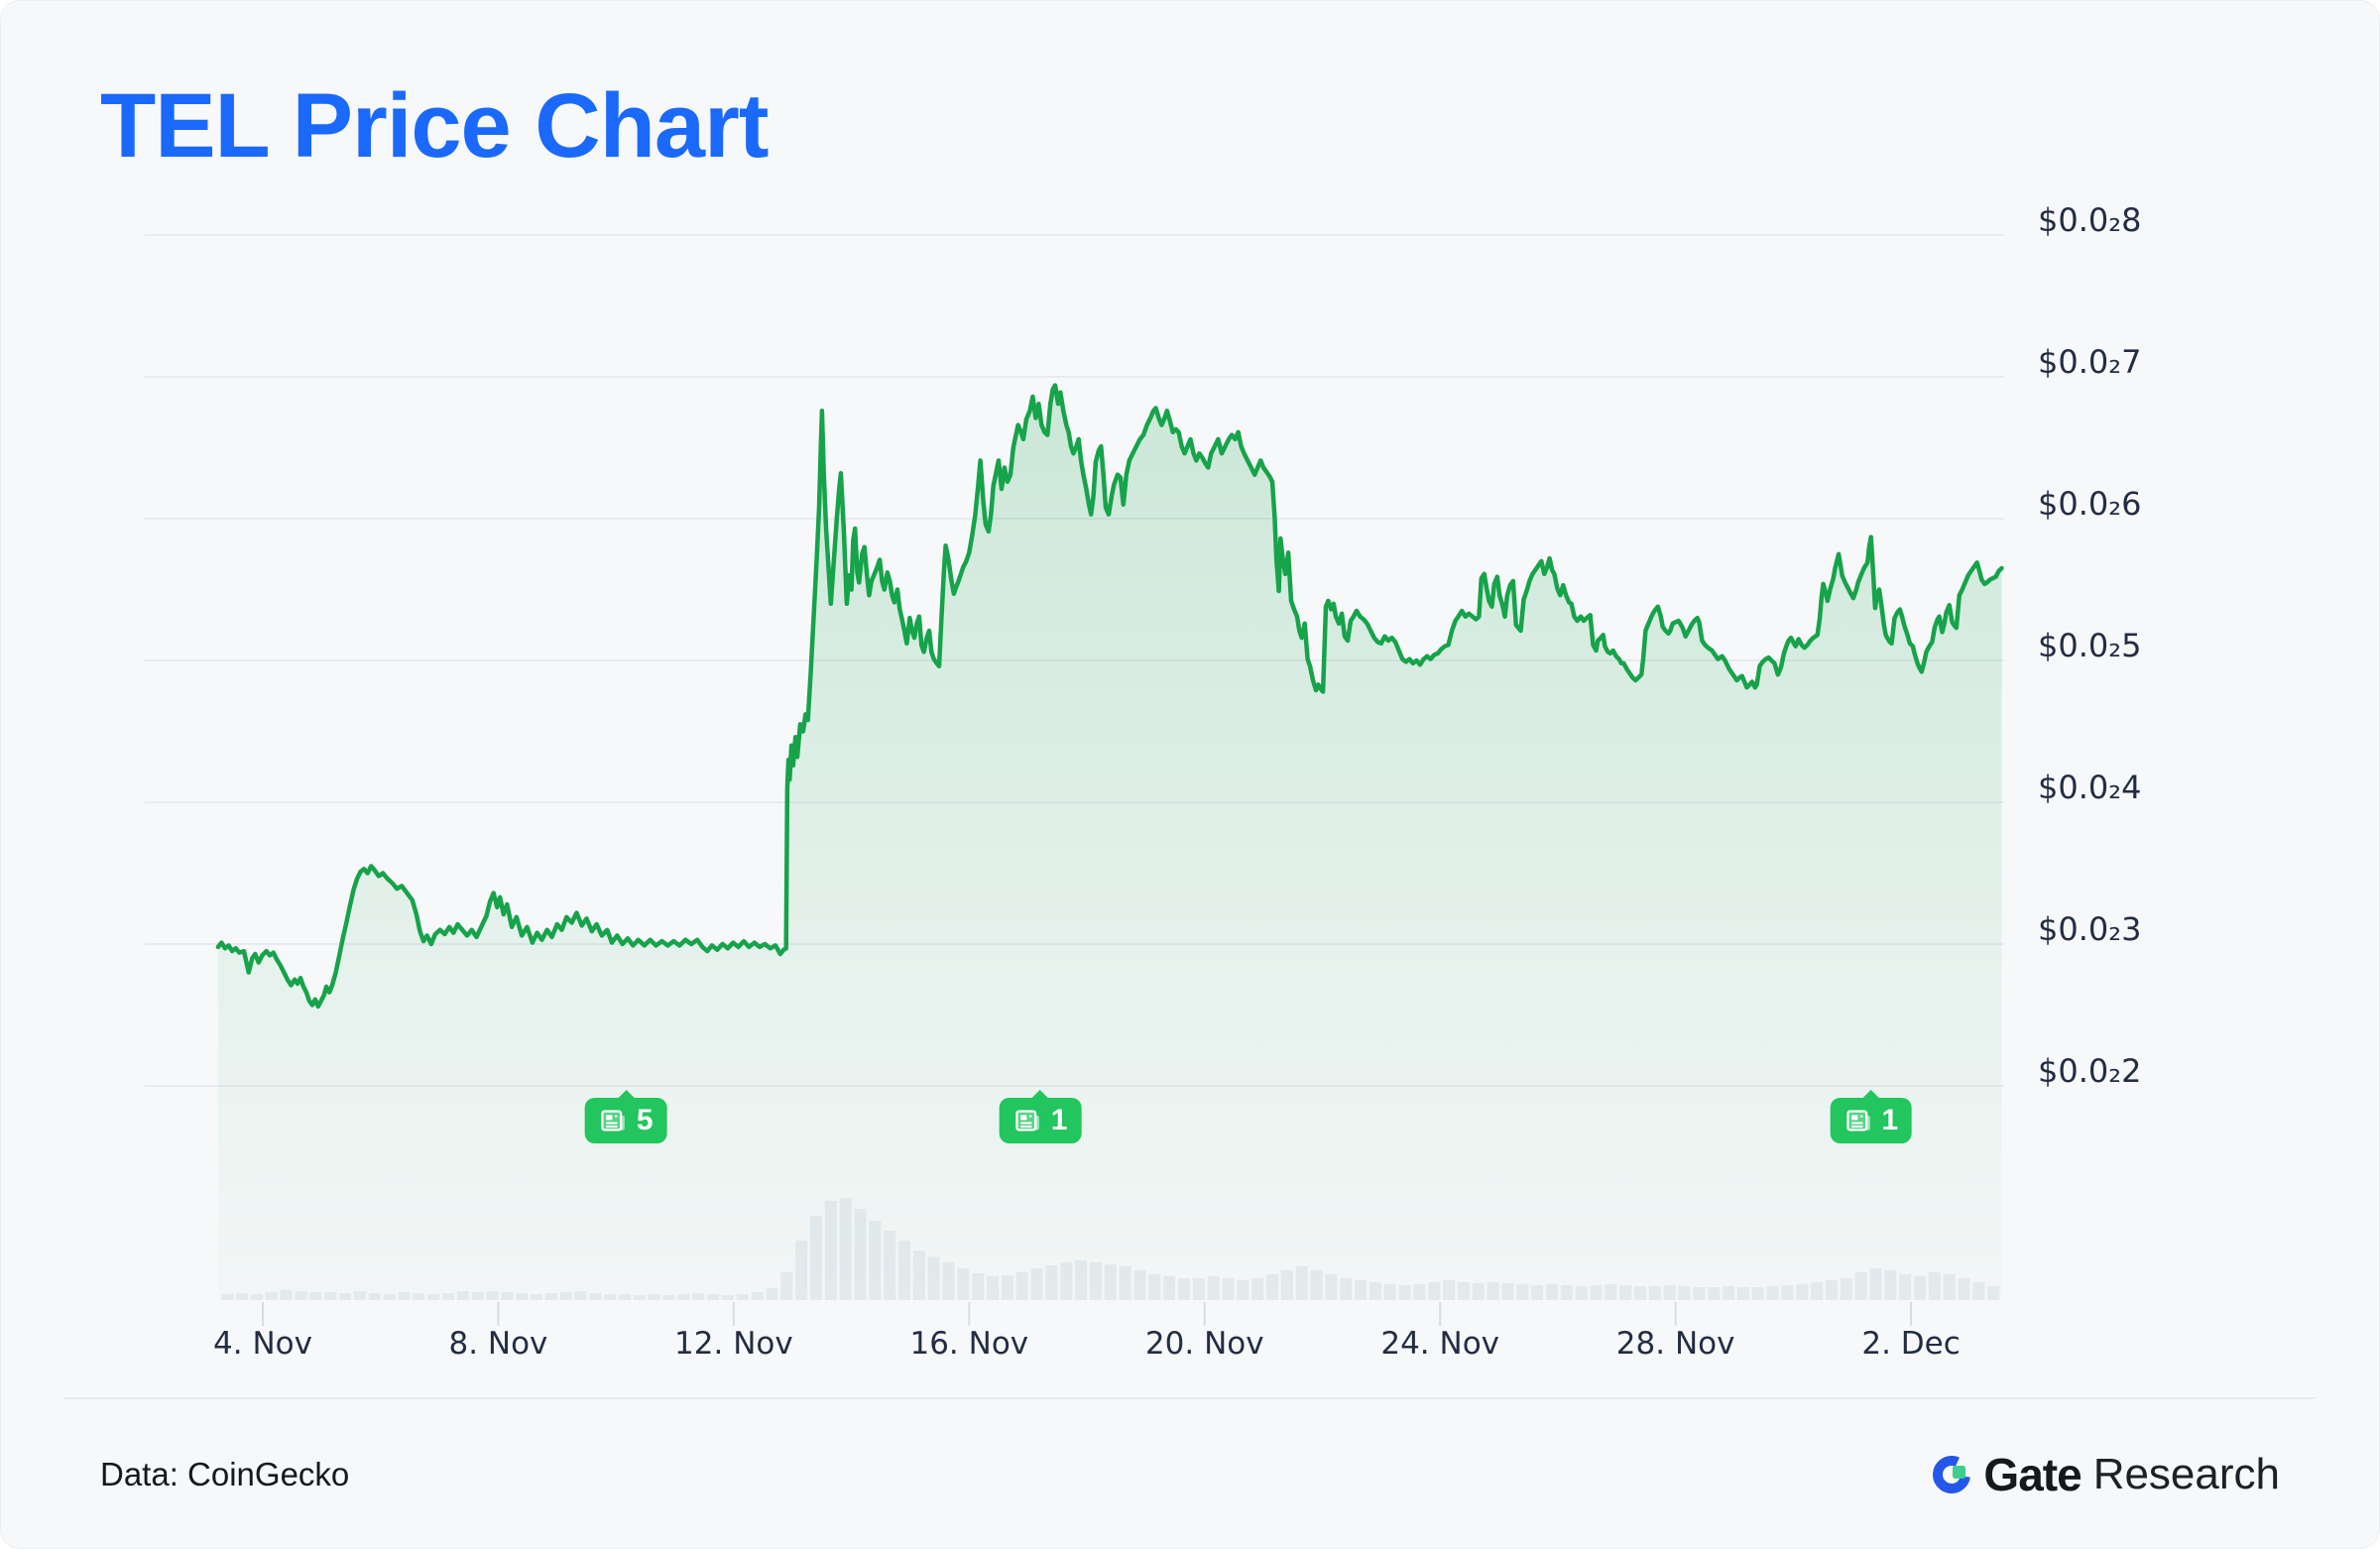  What do you see at coordinates (2186, 1474) in the screenshot?
I see `research-logo-text: Research` at bounding box center [2186, 1474].